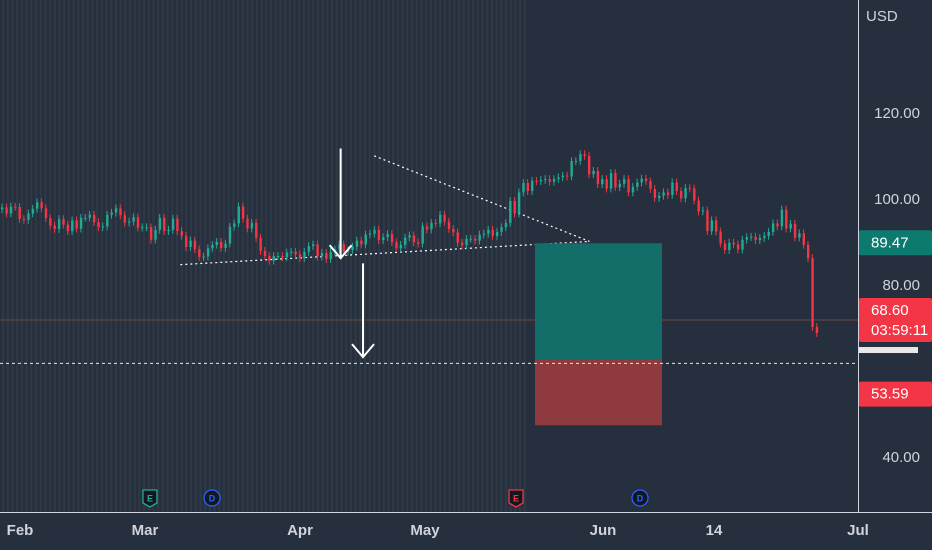 The width and height of the screenshot is (932, 550). Describe the element at coordinates (466, 531) in the screenshot. I see `time-axis` at that location.